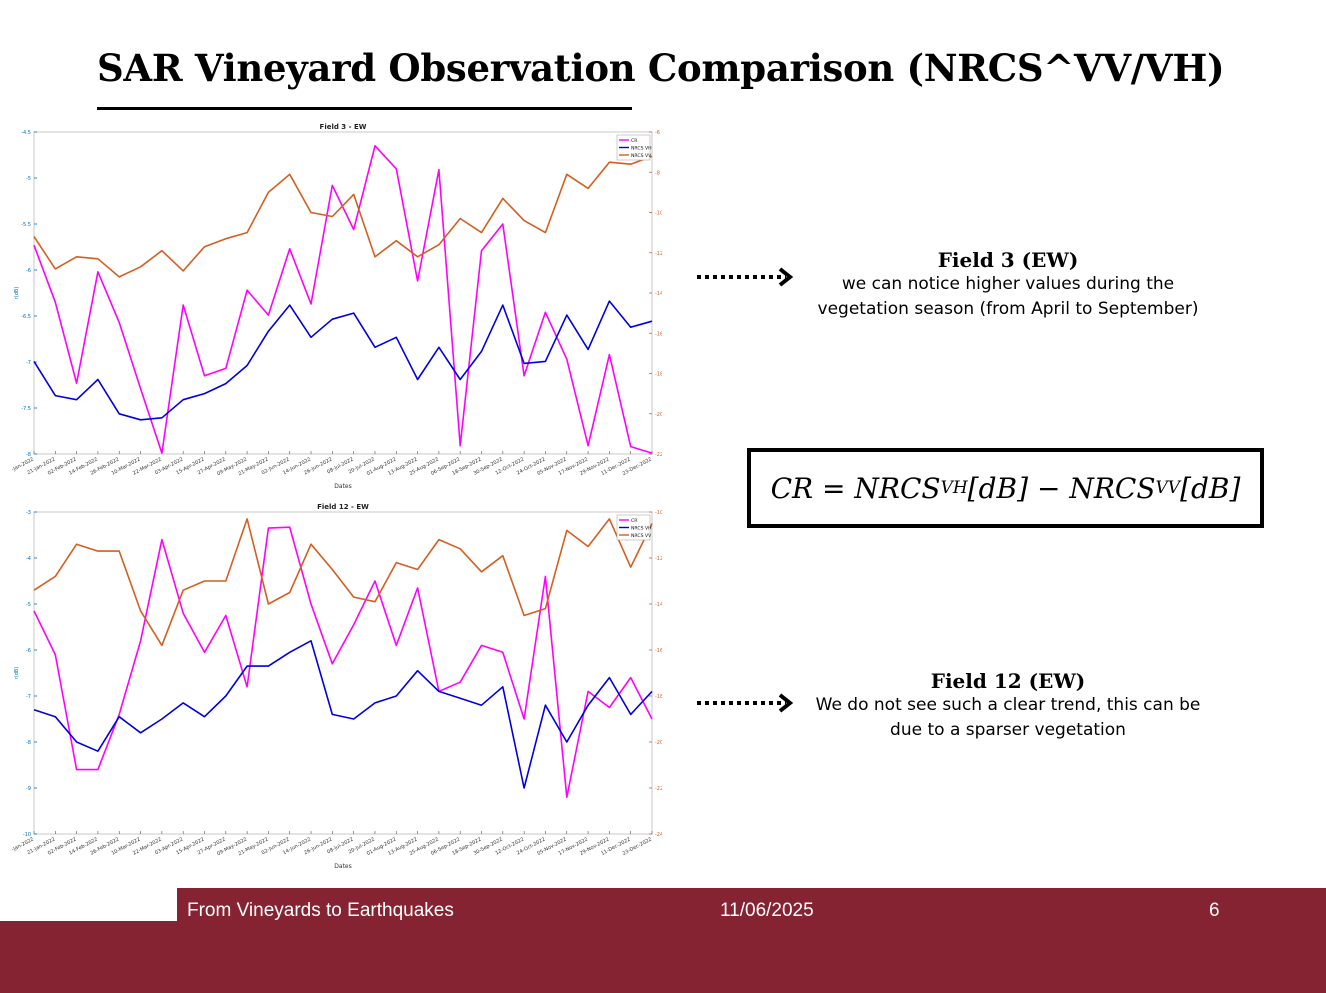 This screenshot has height=993, width=1326. What do you see at coordinates (1168, 488) in the screenshot?
I see `formula-subscript: VV` at bounding box center [1168, 488].